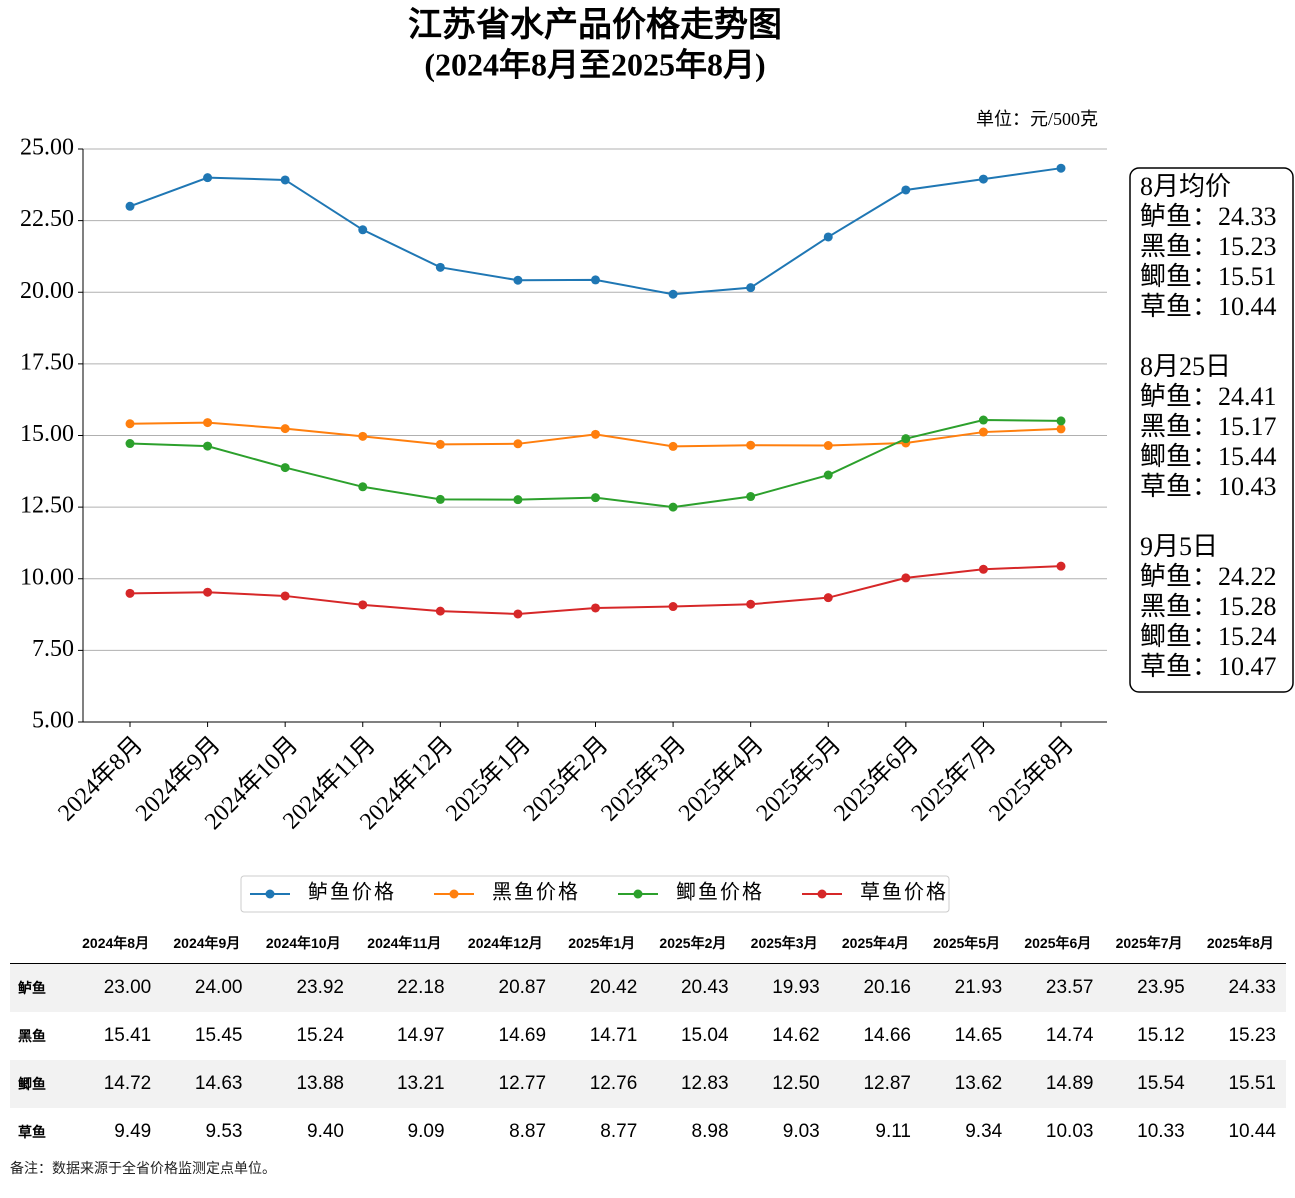 This screenshot has width=1295, height=1198. I want to click on table-cell: 15.12, so click(1161, 1035).